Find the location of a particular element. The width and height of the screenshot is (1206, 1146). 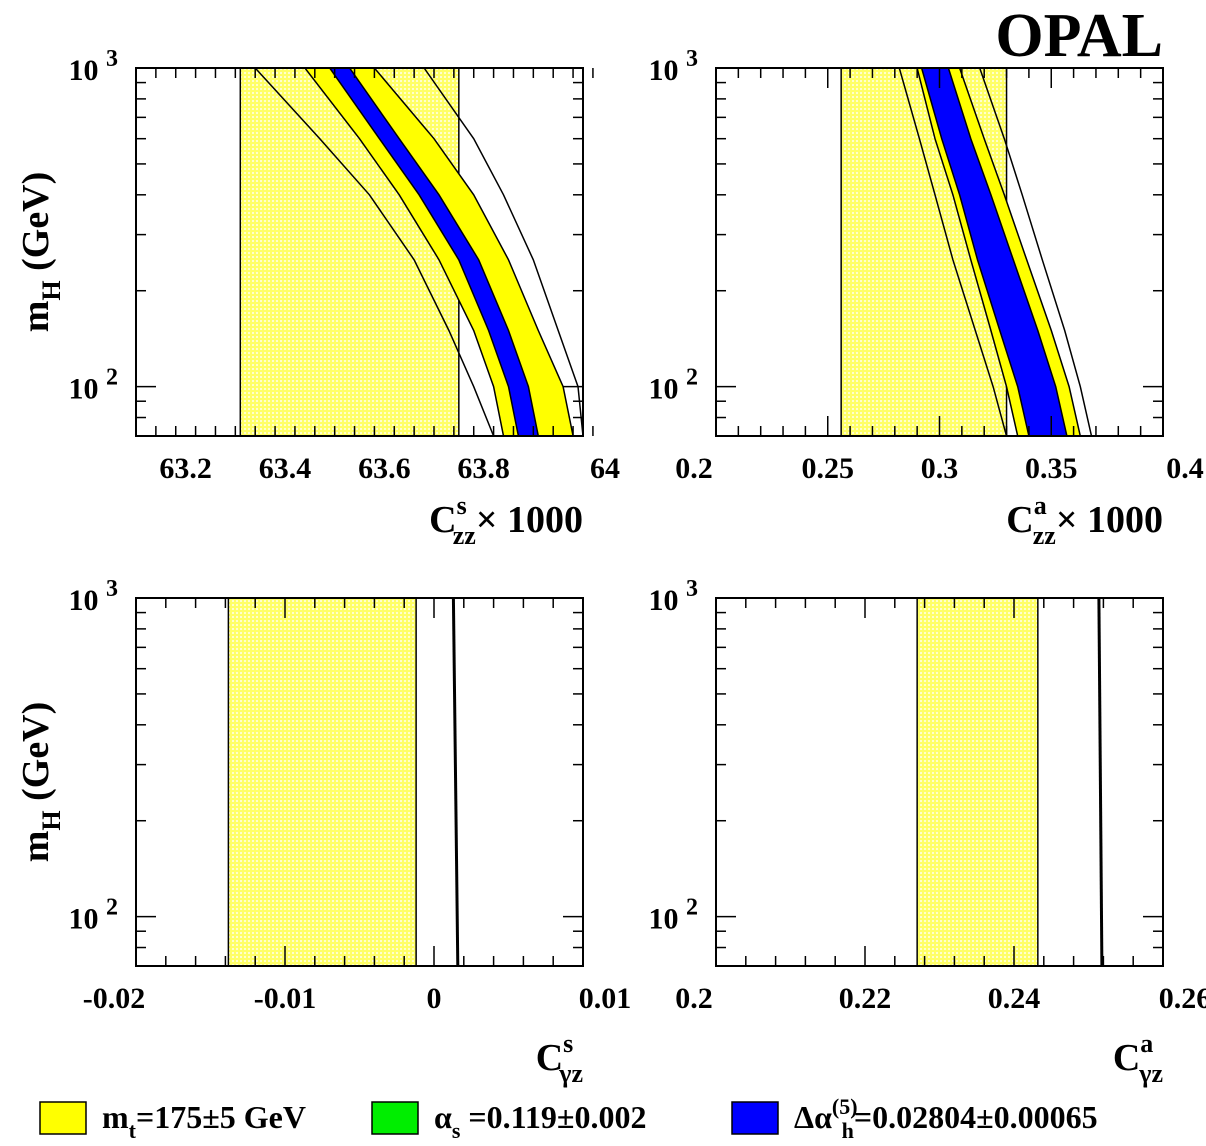

x-tick-label: -0.02 is located at coordinates (114, 998).